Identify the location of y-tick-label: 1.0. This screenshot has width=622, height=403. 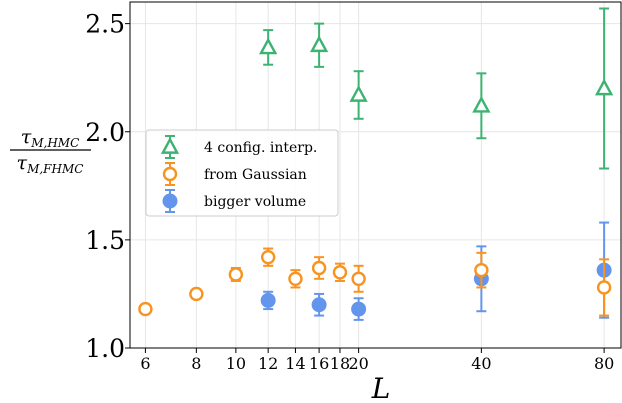
(105, 348).